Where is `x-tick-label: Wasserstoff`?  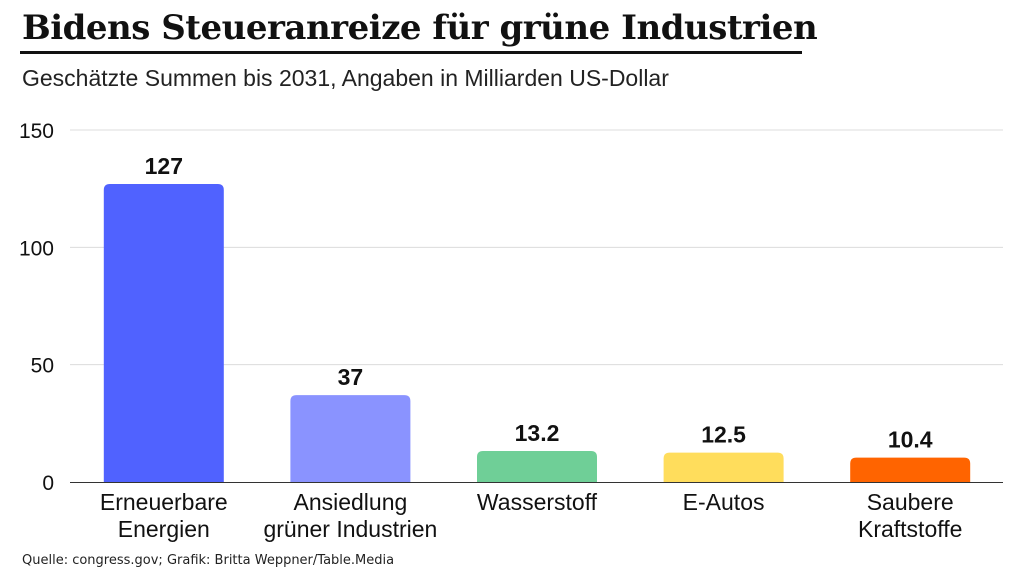
x-tick-label: Wasserstoff is located at coordinates (537, 502).